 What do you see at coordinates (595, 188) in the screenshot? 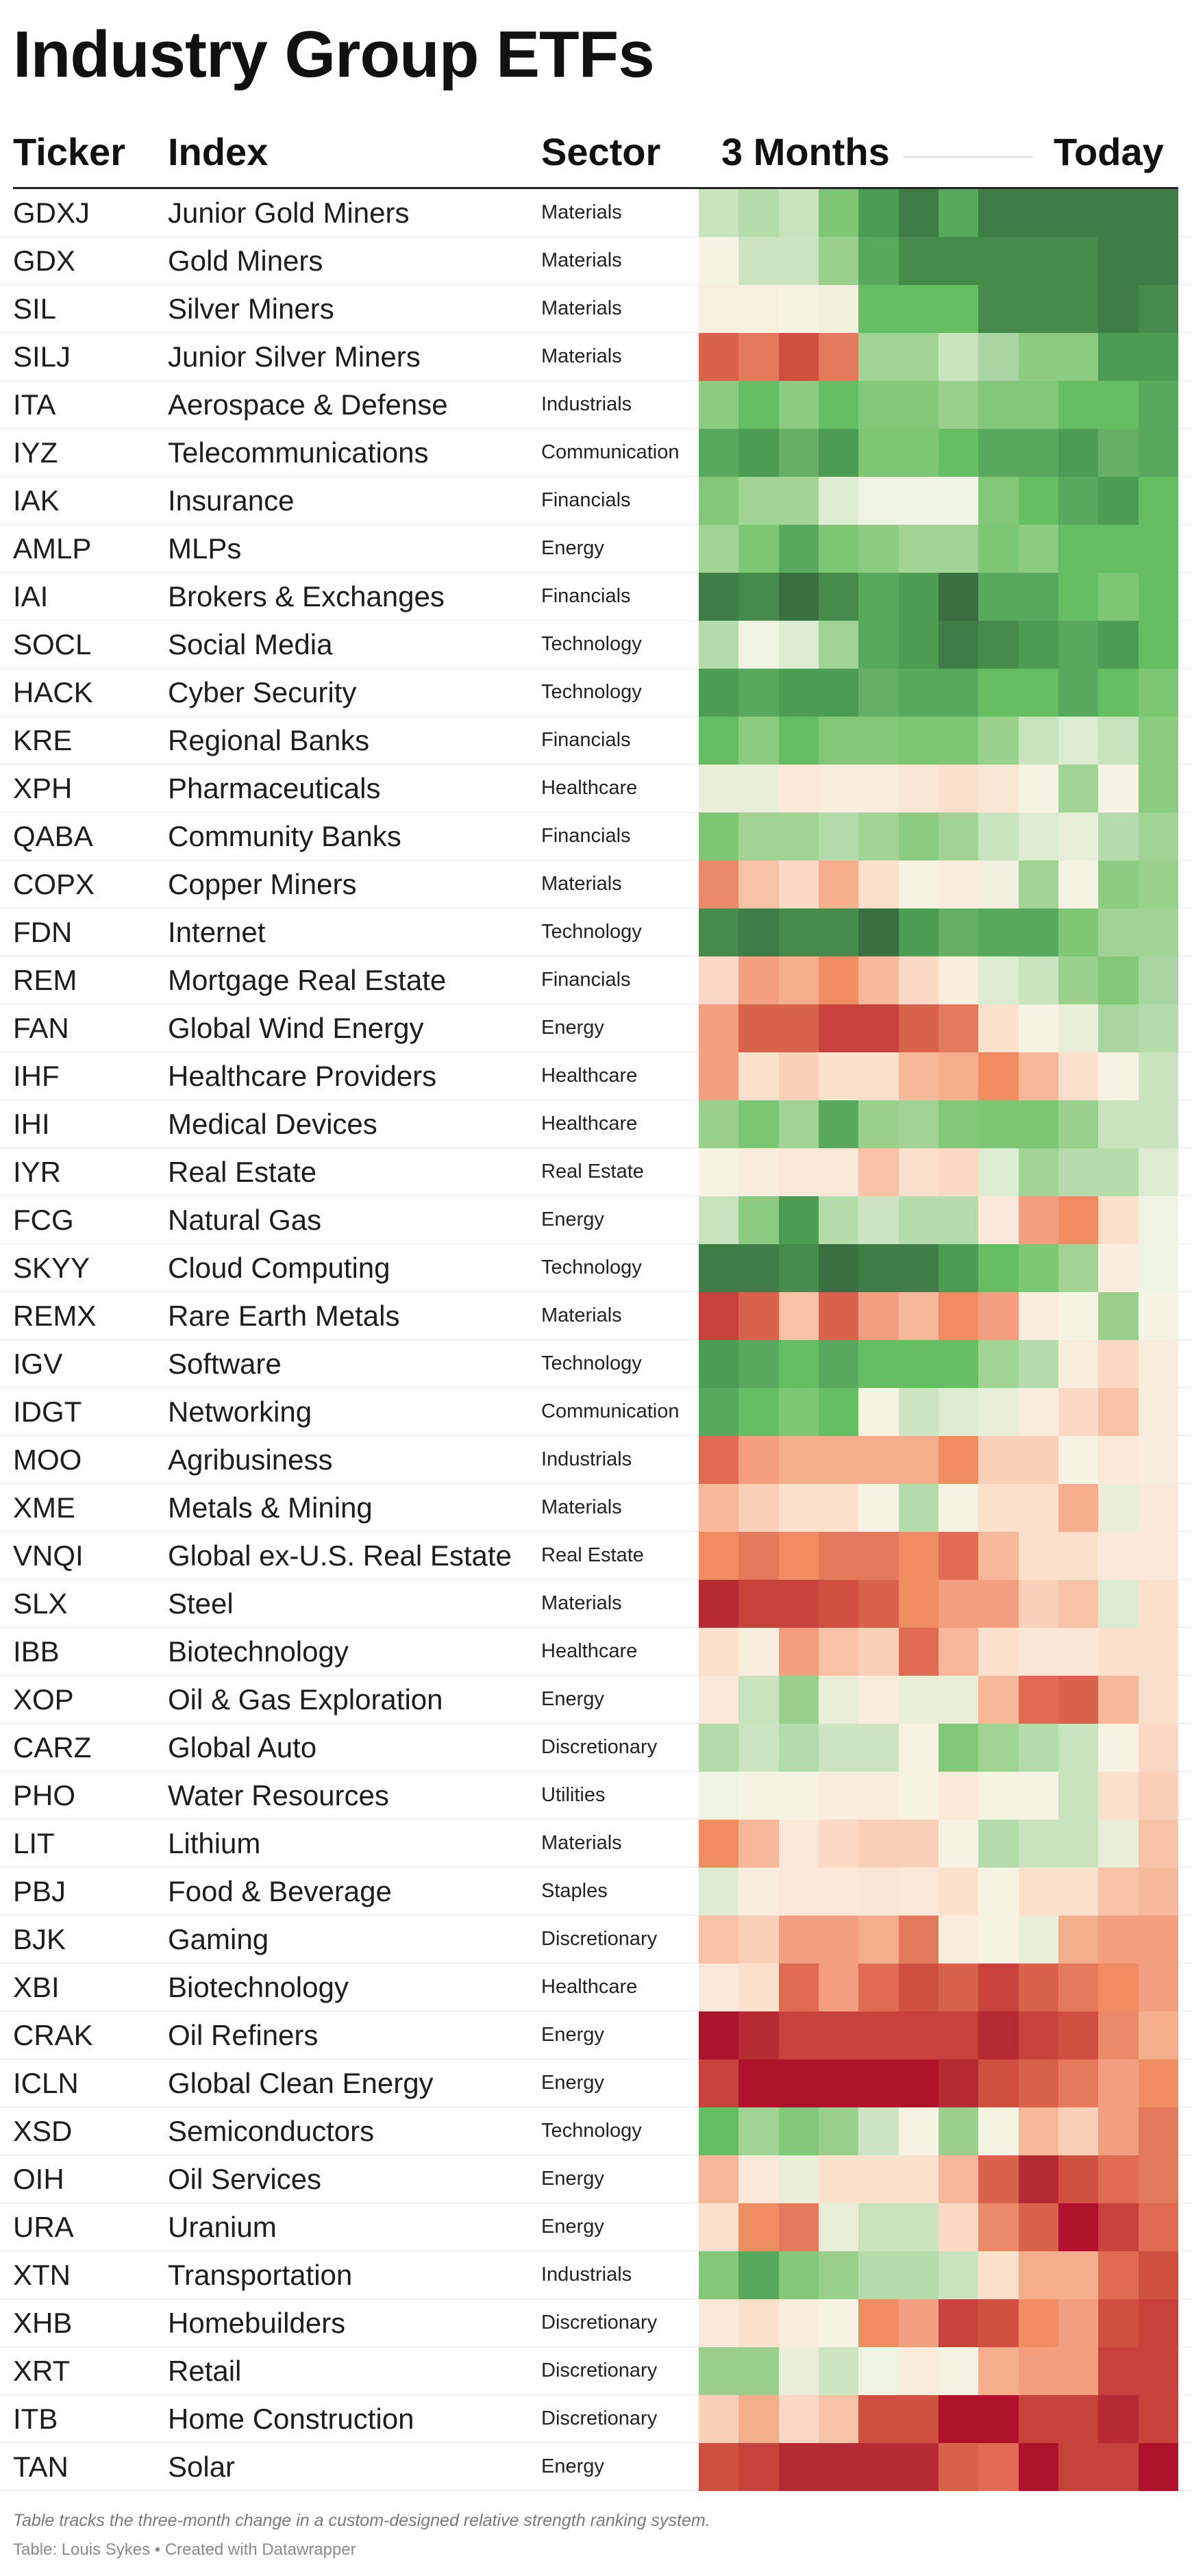
I see `header-divider` at bounding box center [595, 188].